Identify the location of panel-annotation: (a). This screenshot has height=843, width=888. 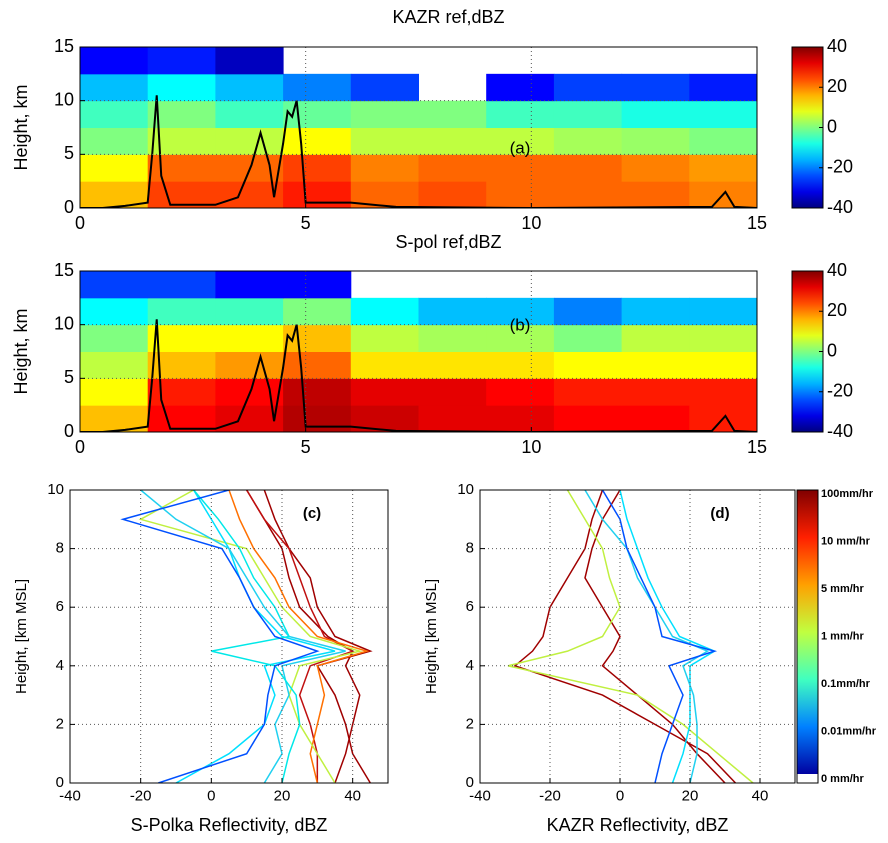
(520, 147).